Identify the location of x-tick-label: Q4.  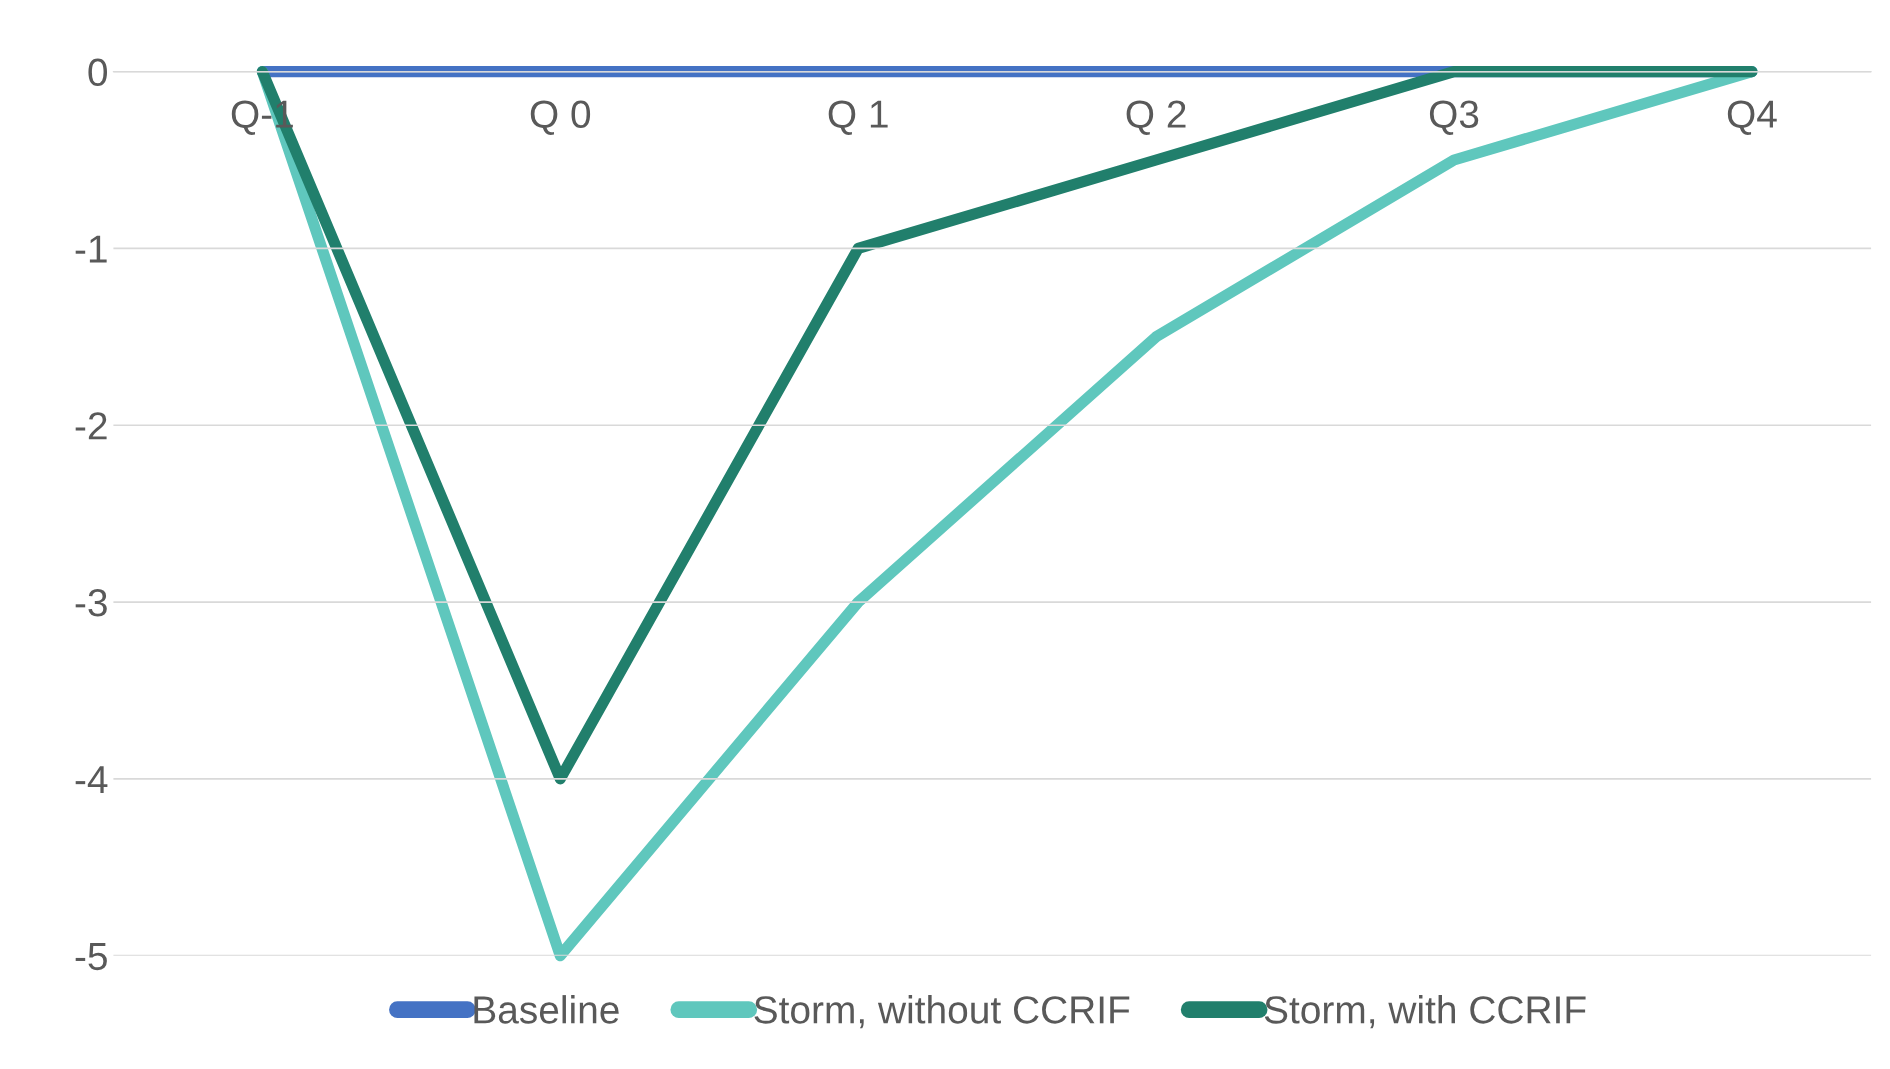
(1752, 117).